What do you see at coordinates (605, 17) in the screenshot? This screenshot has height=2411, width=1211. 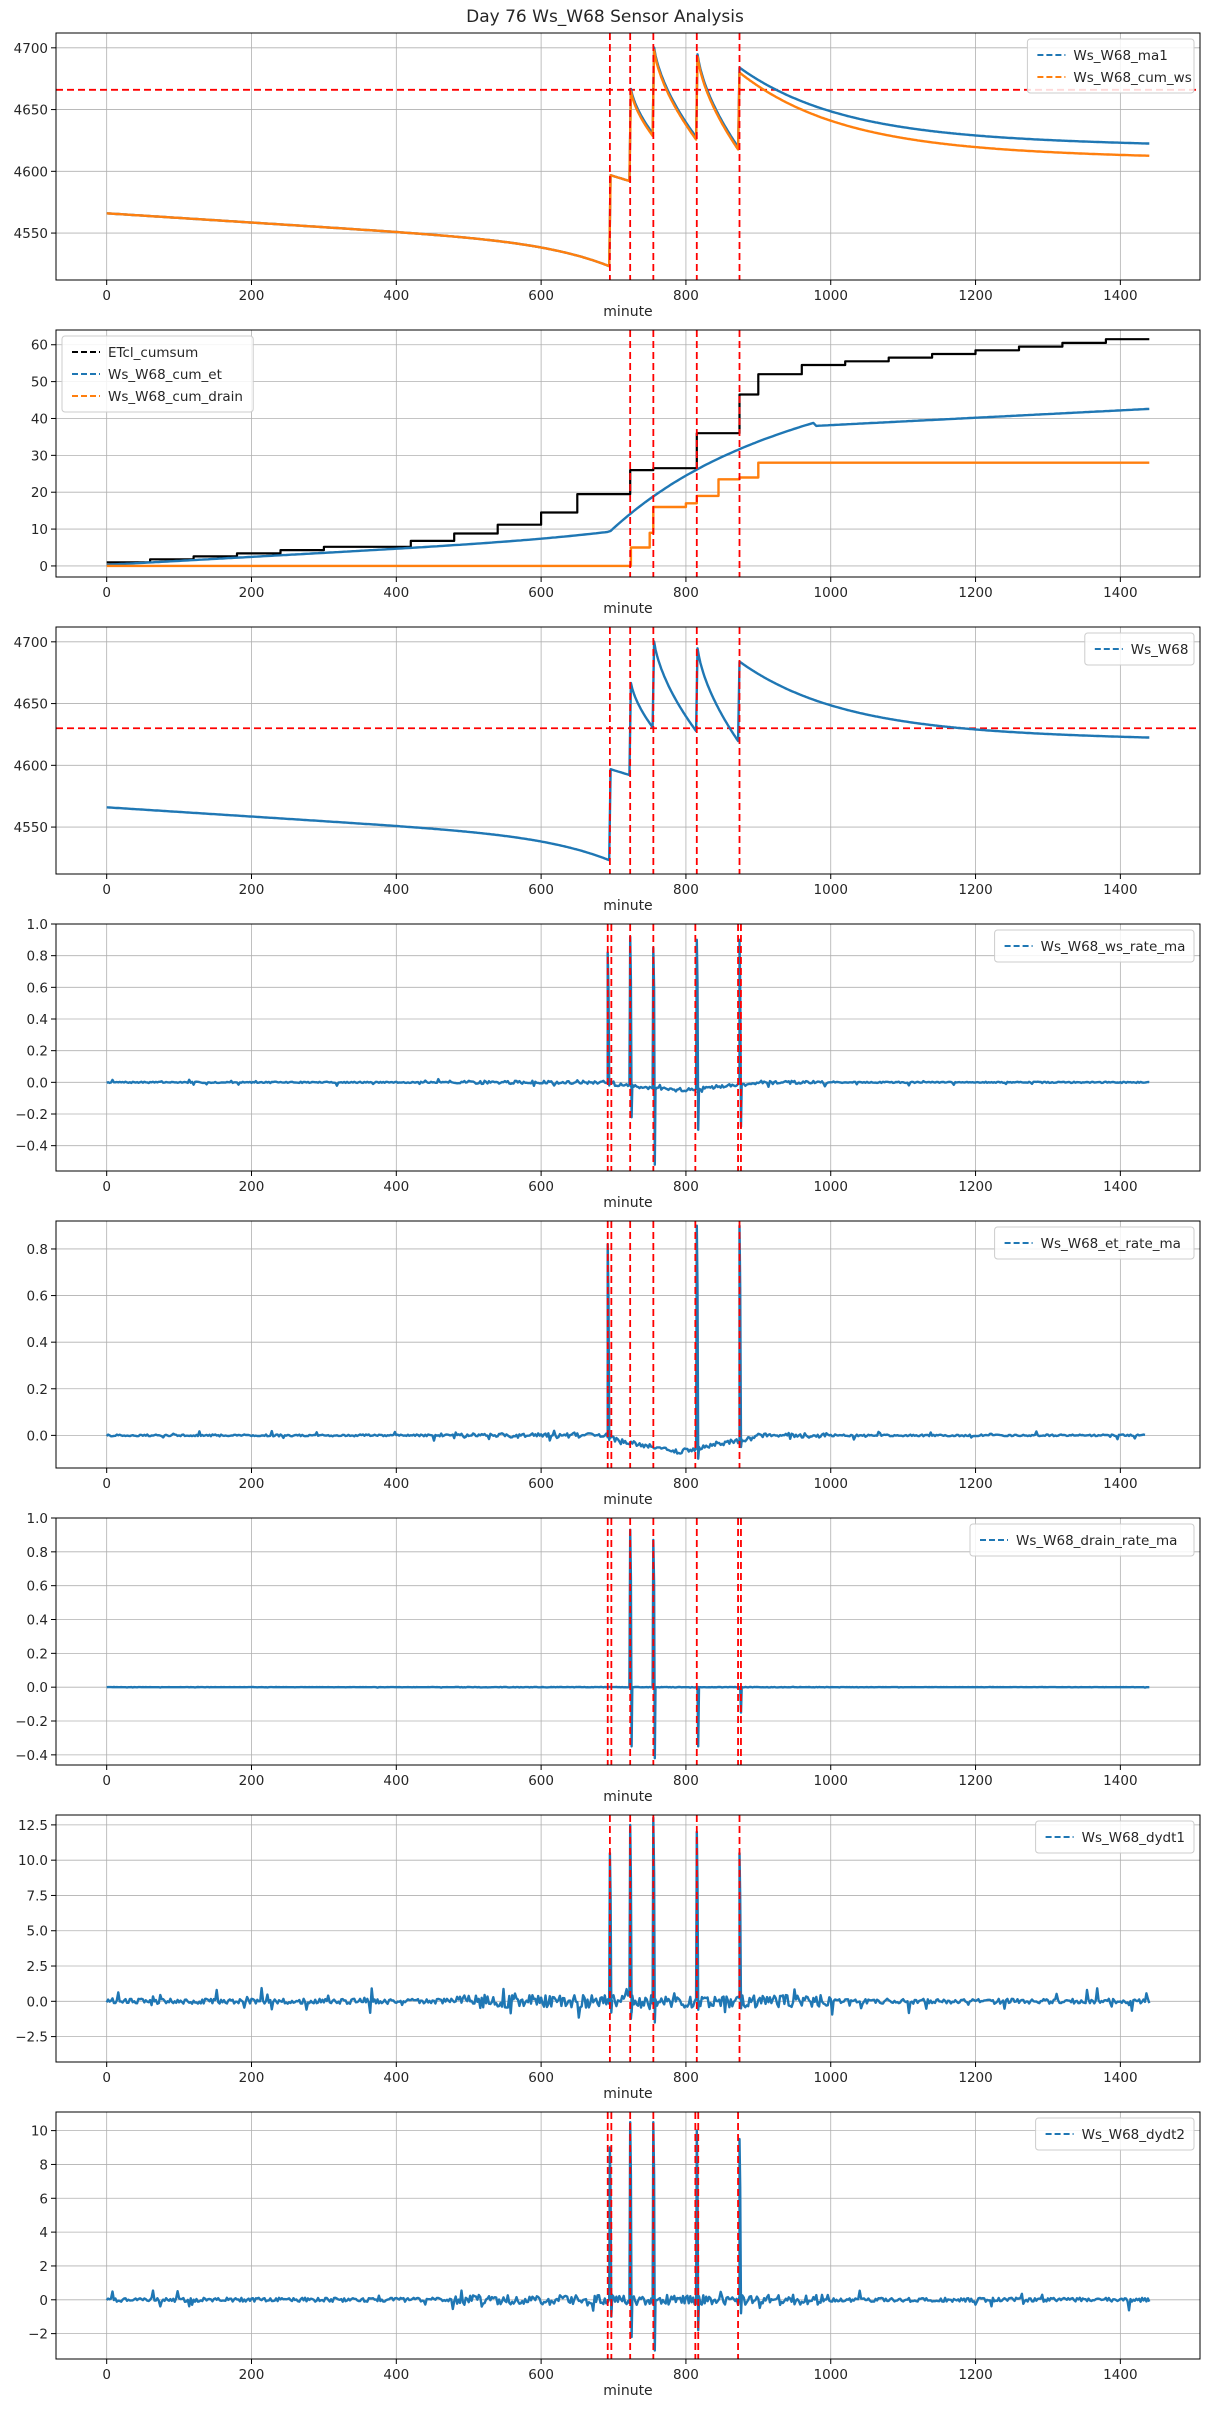 I see `figure-title: Day 76 Ws_W68 Sensor Analysis` at bounding box center [605, 17].